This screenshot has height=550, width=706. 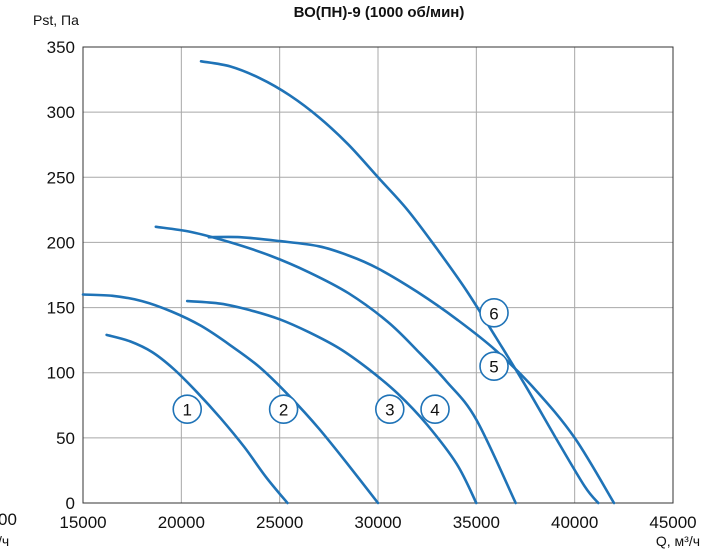 I want to click on y-tick-label: 250, so click(x=61, y=177).